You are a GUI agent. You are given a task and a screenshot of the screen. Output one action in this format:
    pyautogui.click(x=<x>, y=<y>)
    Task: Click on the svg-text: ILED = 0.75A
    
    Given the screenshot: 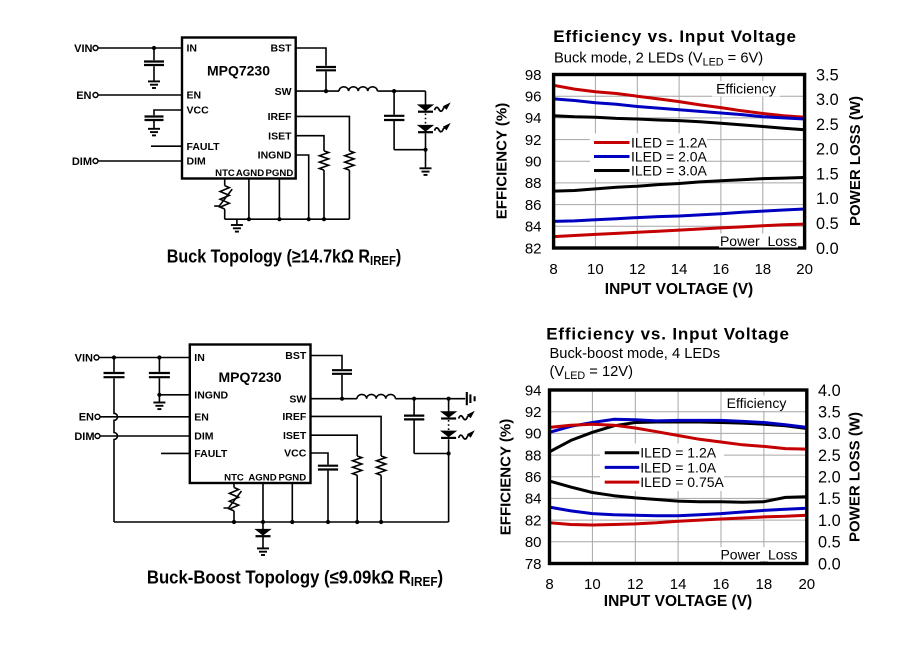 What is the action you would take?
    pyautogui.click(x=682, y=482)
    